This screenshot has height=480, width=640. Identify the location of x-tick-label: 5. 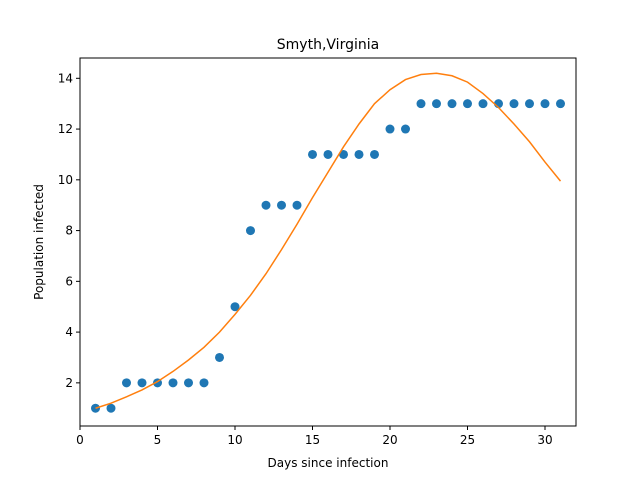
(158, 440).